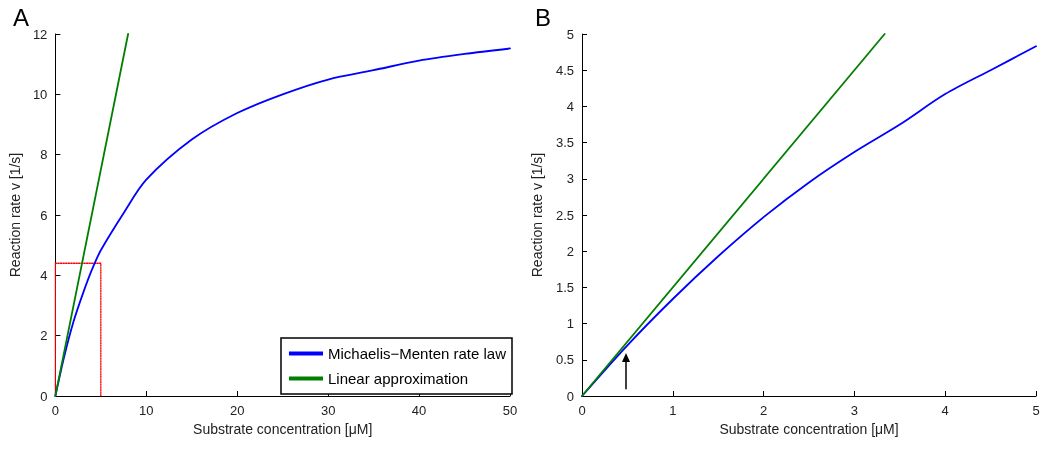 The width and height of the screenshot is (1044, 450). What do you see at coordinates (417, 353) in the screenshot?
I see `legend-label: Michaelis−Menten rate law` at bounding box center [417, 353].